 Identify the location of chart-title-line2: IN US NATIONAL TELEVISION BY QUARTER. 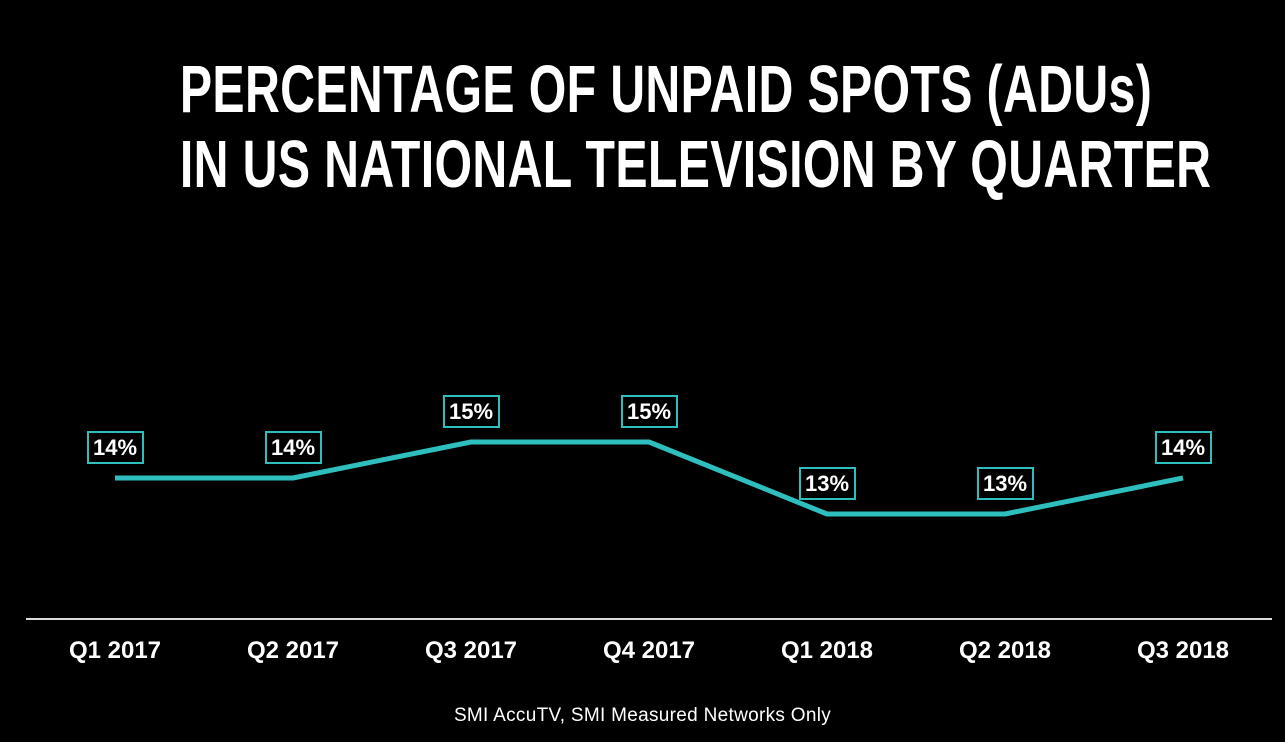
(695, 164).